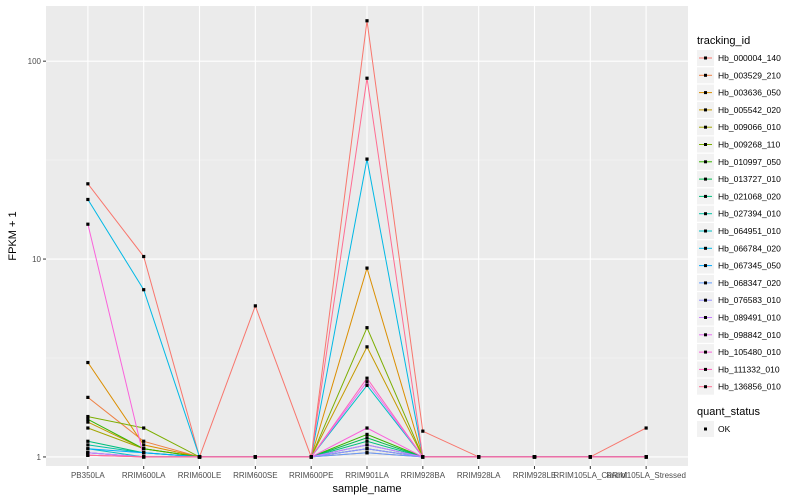 Image resolution: width=800 pixels, height=500 pixels. What do you see at coordinates (749, 300) in the screenshot?
I see `legend-item-label: Hb_076583_010` at bounding box center [749, 300].